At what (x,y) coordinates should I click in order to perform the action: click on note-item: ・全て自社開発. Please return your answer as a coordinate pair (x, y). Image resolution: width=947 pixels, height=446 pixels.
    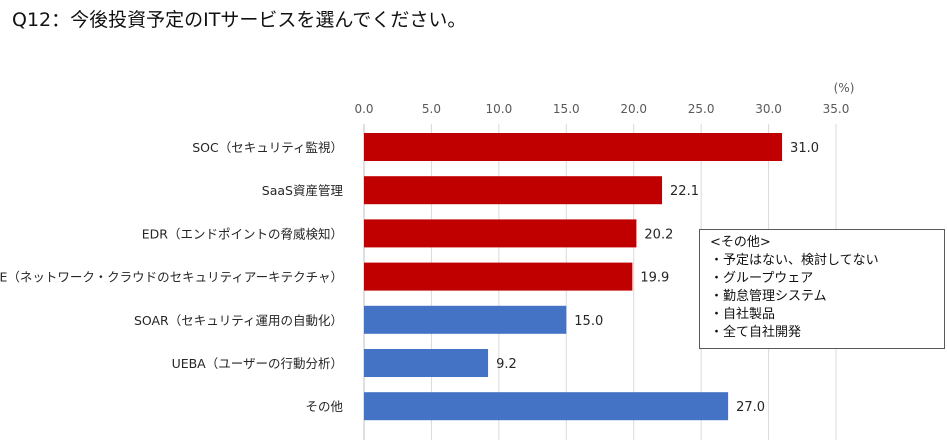
    Looking at the image, I should click on (756, 332).